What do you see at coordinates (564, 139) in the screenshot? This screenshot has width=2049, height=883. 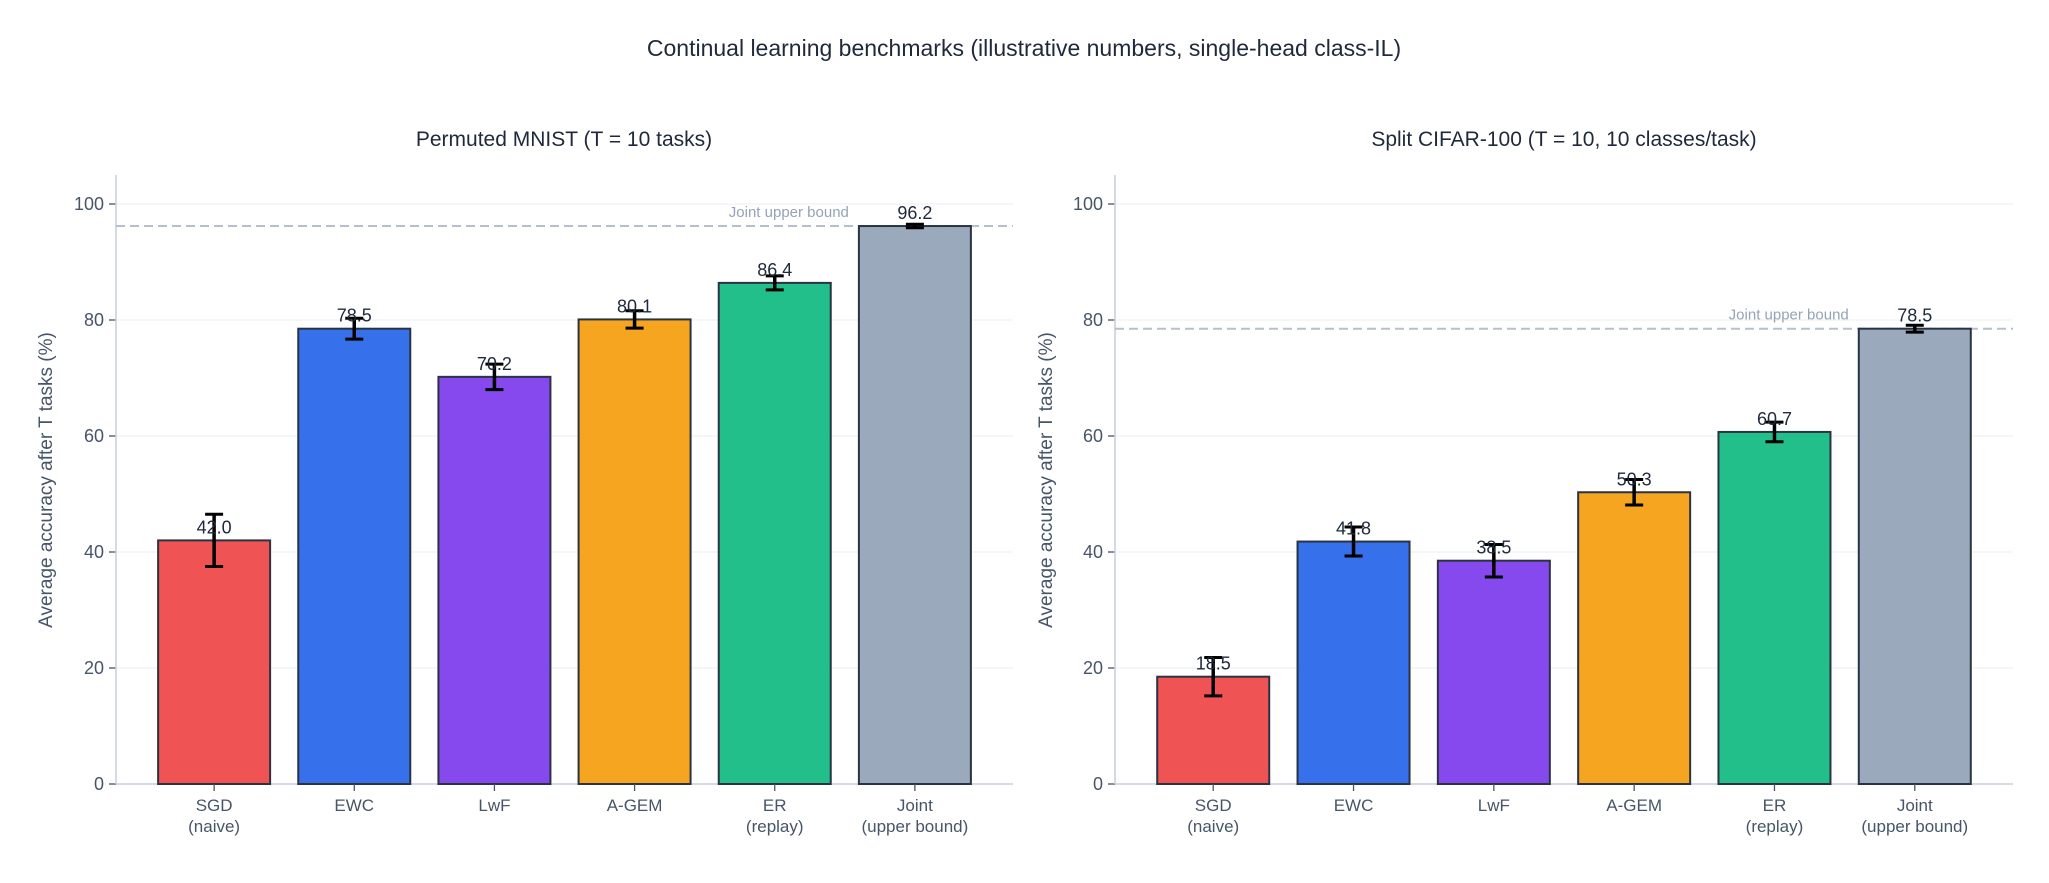 I see `chart-title: Permuted MNIST (T = 10 tasks)` at bounding box center [564, 139].